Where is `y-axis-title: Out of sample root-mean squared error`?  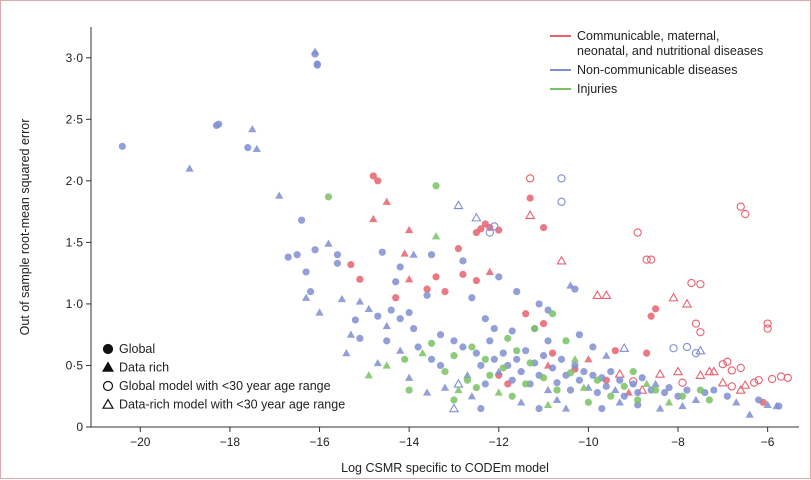
y-axis-title: Out of sample root-mean squared error is located at coordinates (25, 227).